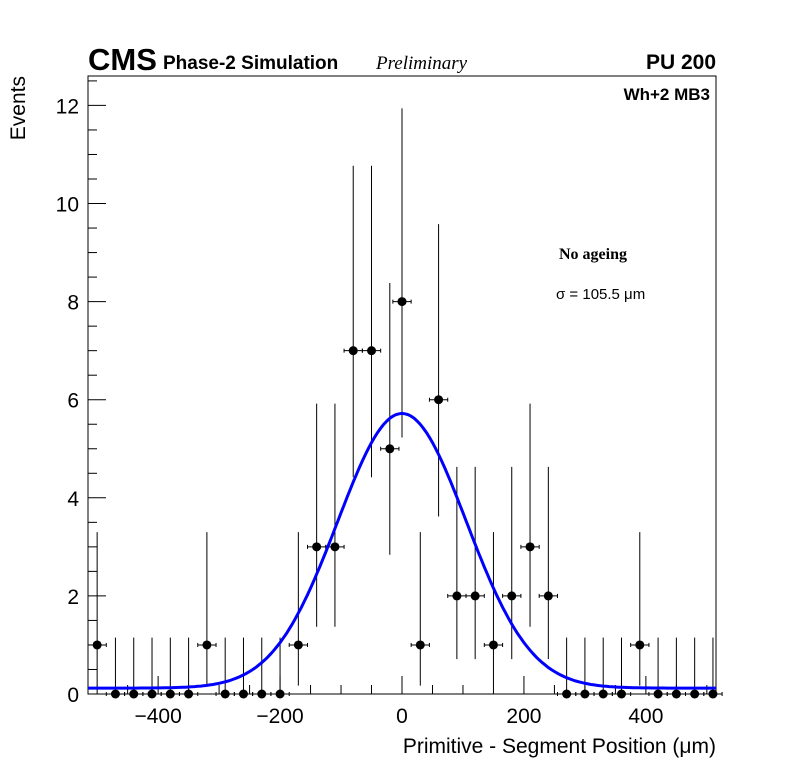  Describe the element at coordinates (18, 108) in the screenshot. I see `y-axis-title: Events` at that location.